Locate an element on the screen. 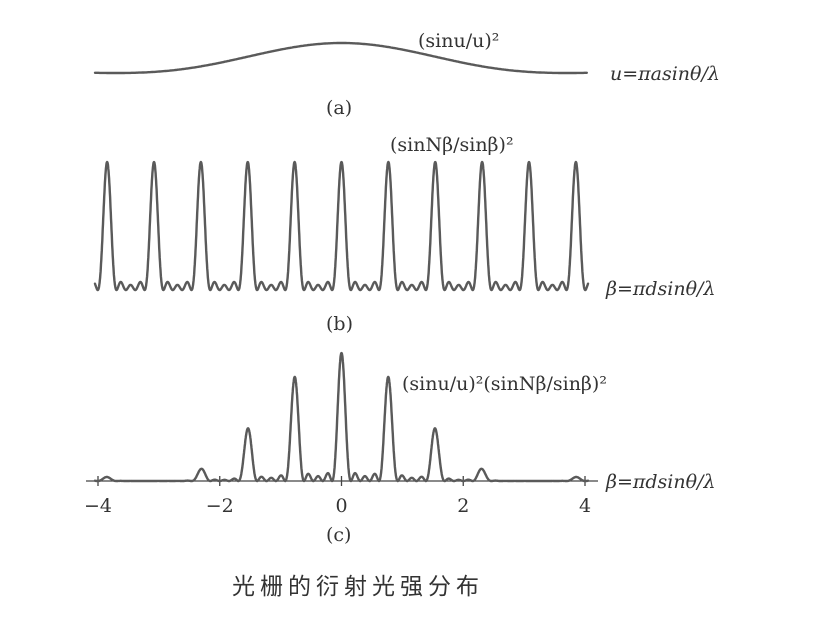 The width and height of the screenshot is (817, 631). panel-c-tick-label: −4 is located at coordinates (98, 506).